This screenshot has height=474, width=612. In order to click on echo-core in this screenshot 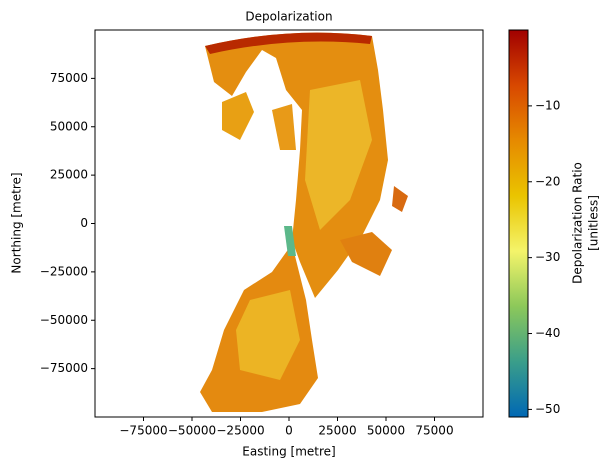, I will do `click(338, 155)`.